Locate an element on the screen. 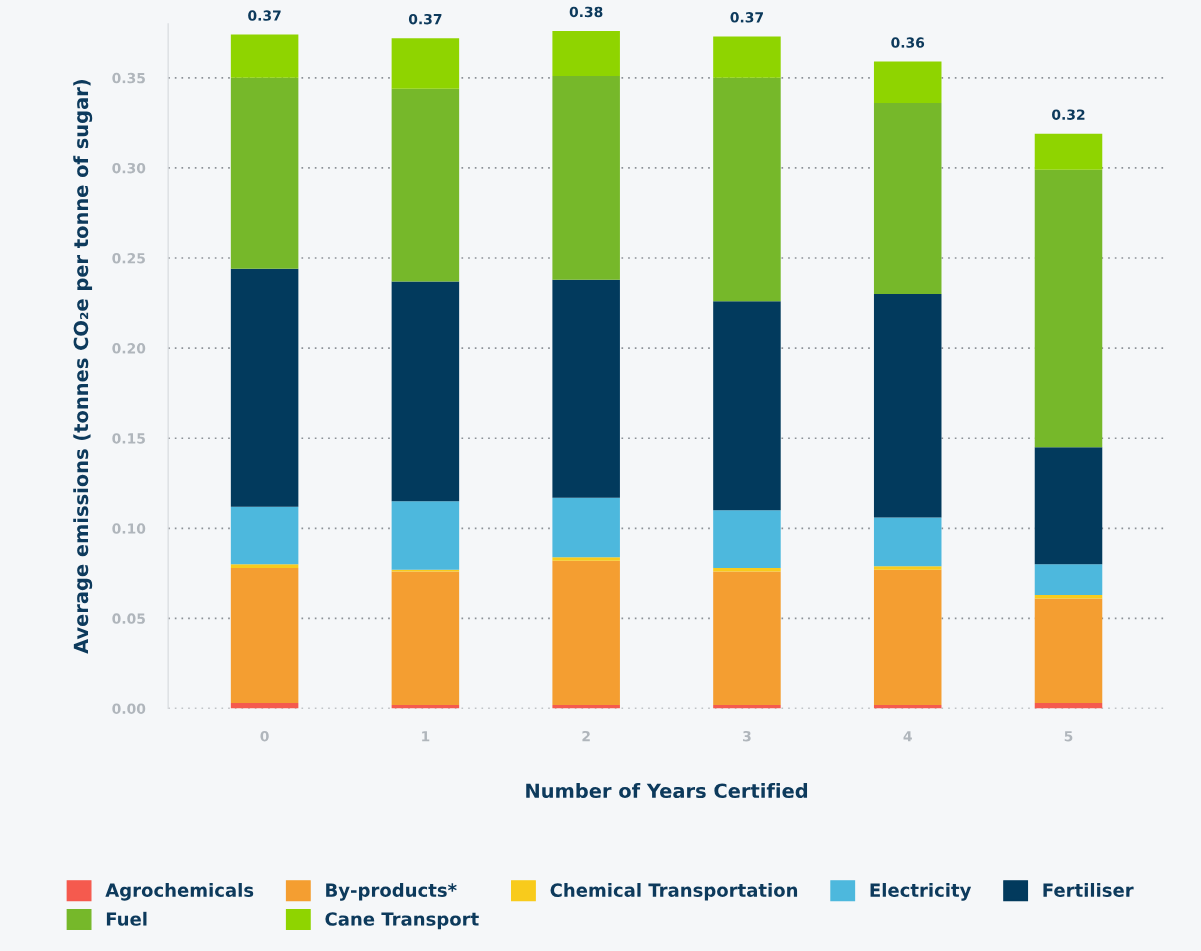 The width and height of the screenshot is (1201, 951). y-tick-label: 0.35 is located at coordinates (128, 78).